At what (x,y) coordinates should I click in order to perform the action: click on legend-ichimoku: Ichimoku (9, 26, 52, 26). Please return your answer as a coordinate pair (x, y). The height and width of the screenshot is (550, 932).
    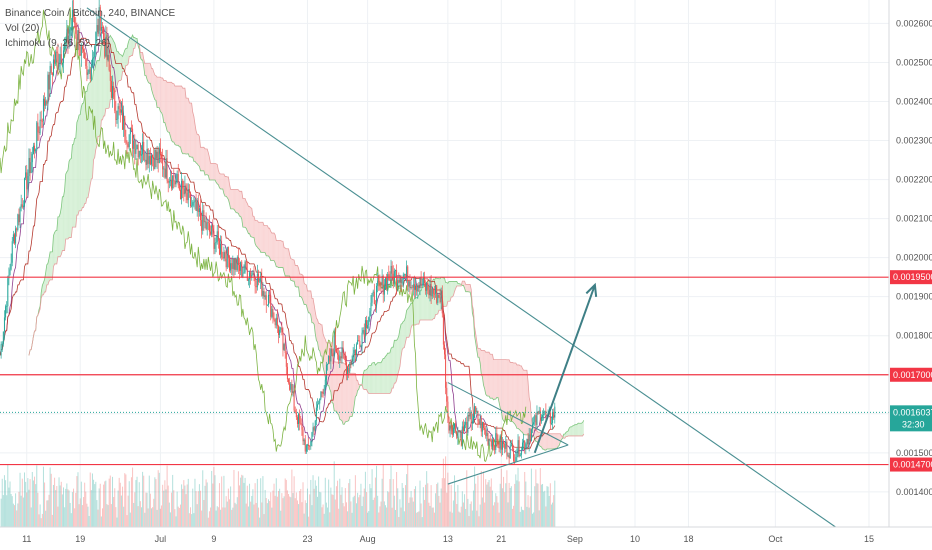
    Looking at the image, I should click on (58, 43).